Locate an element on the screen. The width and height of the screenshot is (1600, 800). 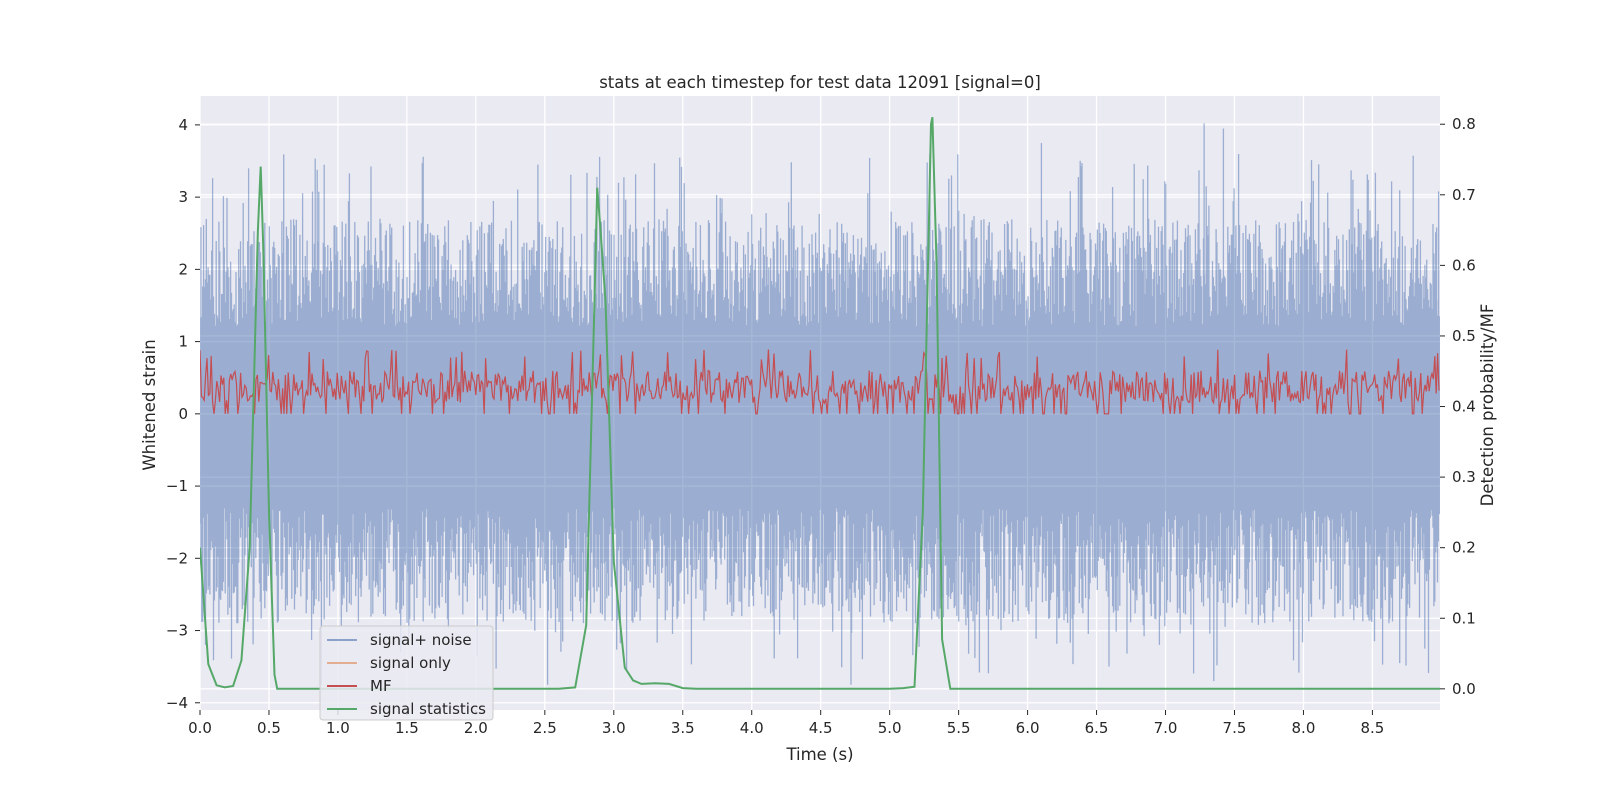
legend-box is located at coordinates (406, 673).